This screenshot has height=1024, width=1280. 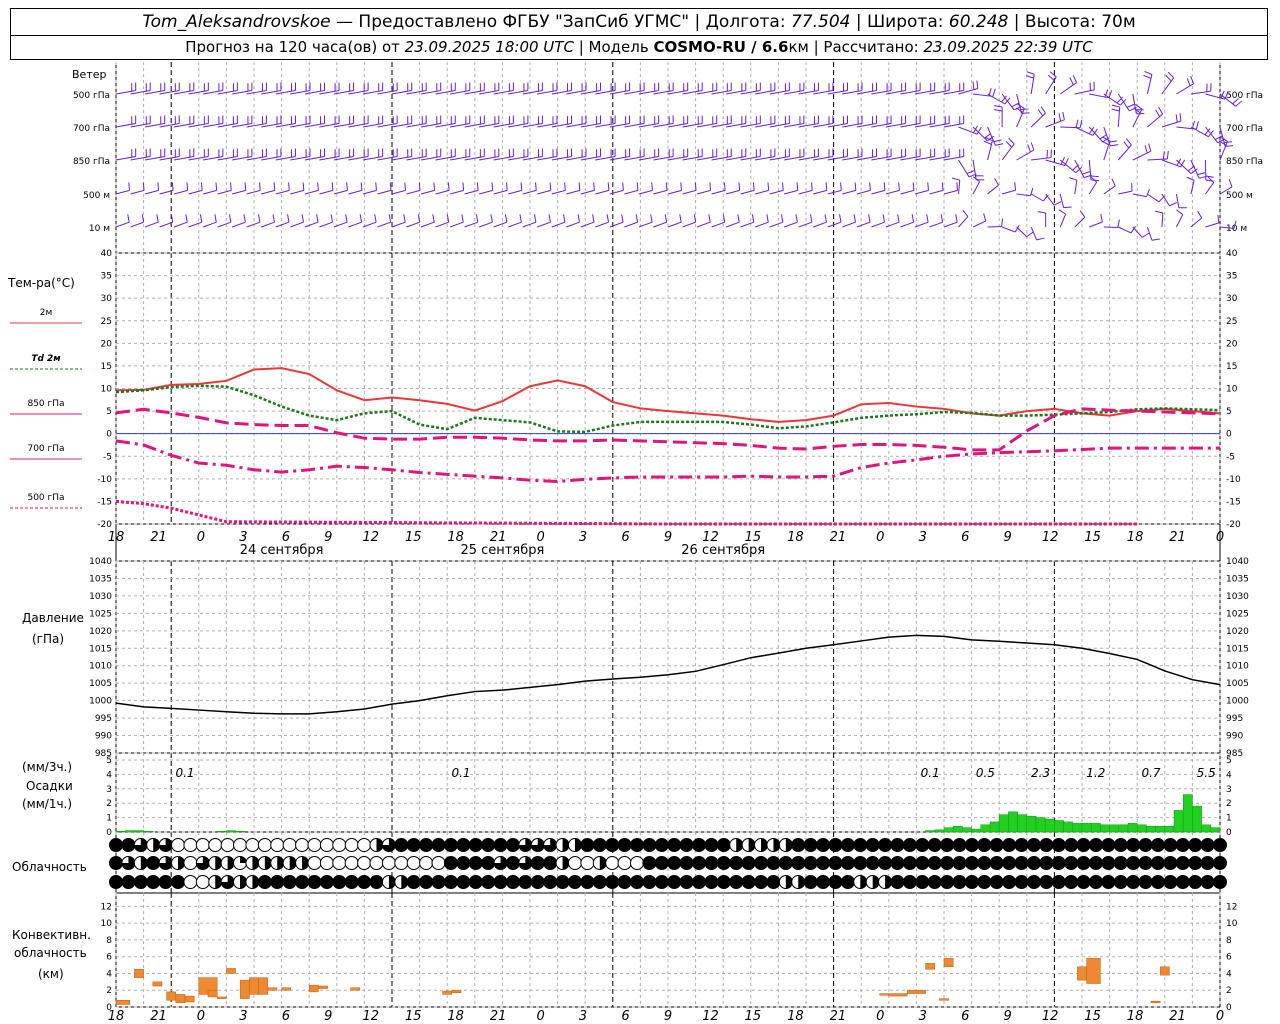 What do you see at coordinates (1050, 537) in the screenshot?
I see `x-tick-top: 12` at bounding box center [1050, 537].